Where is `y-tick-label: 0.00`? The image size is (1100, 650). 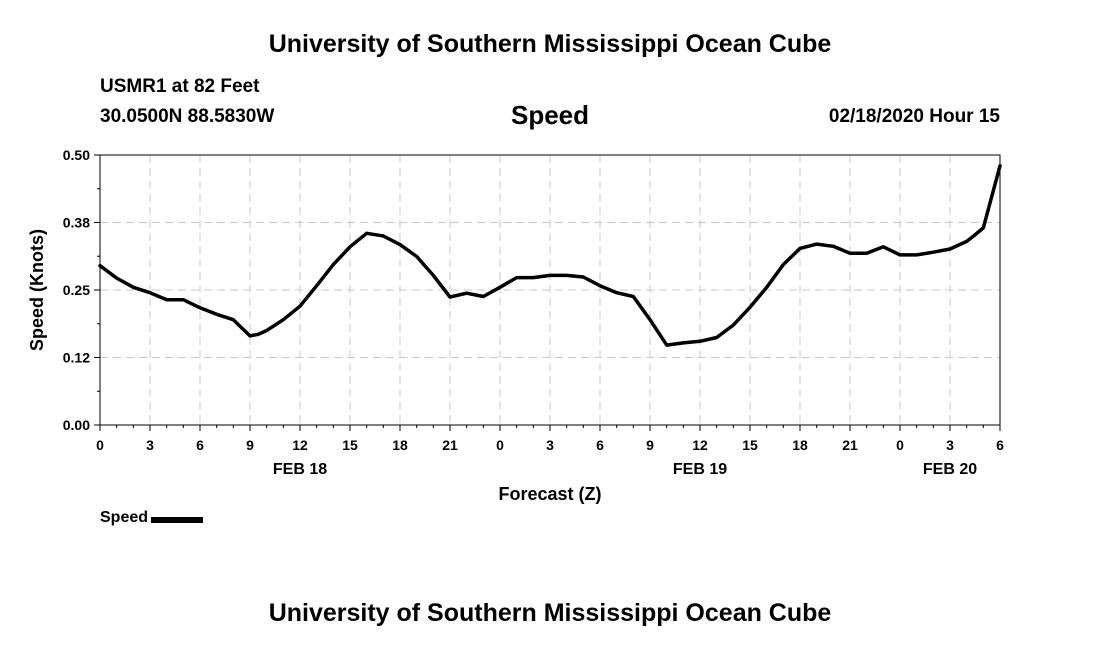 y-tick-label: 0.00 is located at coordinates (76, 425).